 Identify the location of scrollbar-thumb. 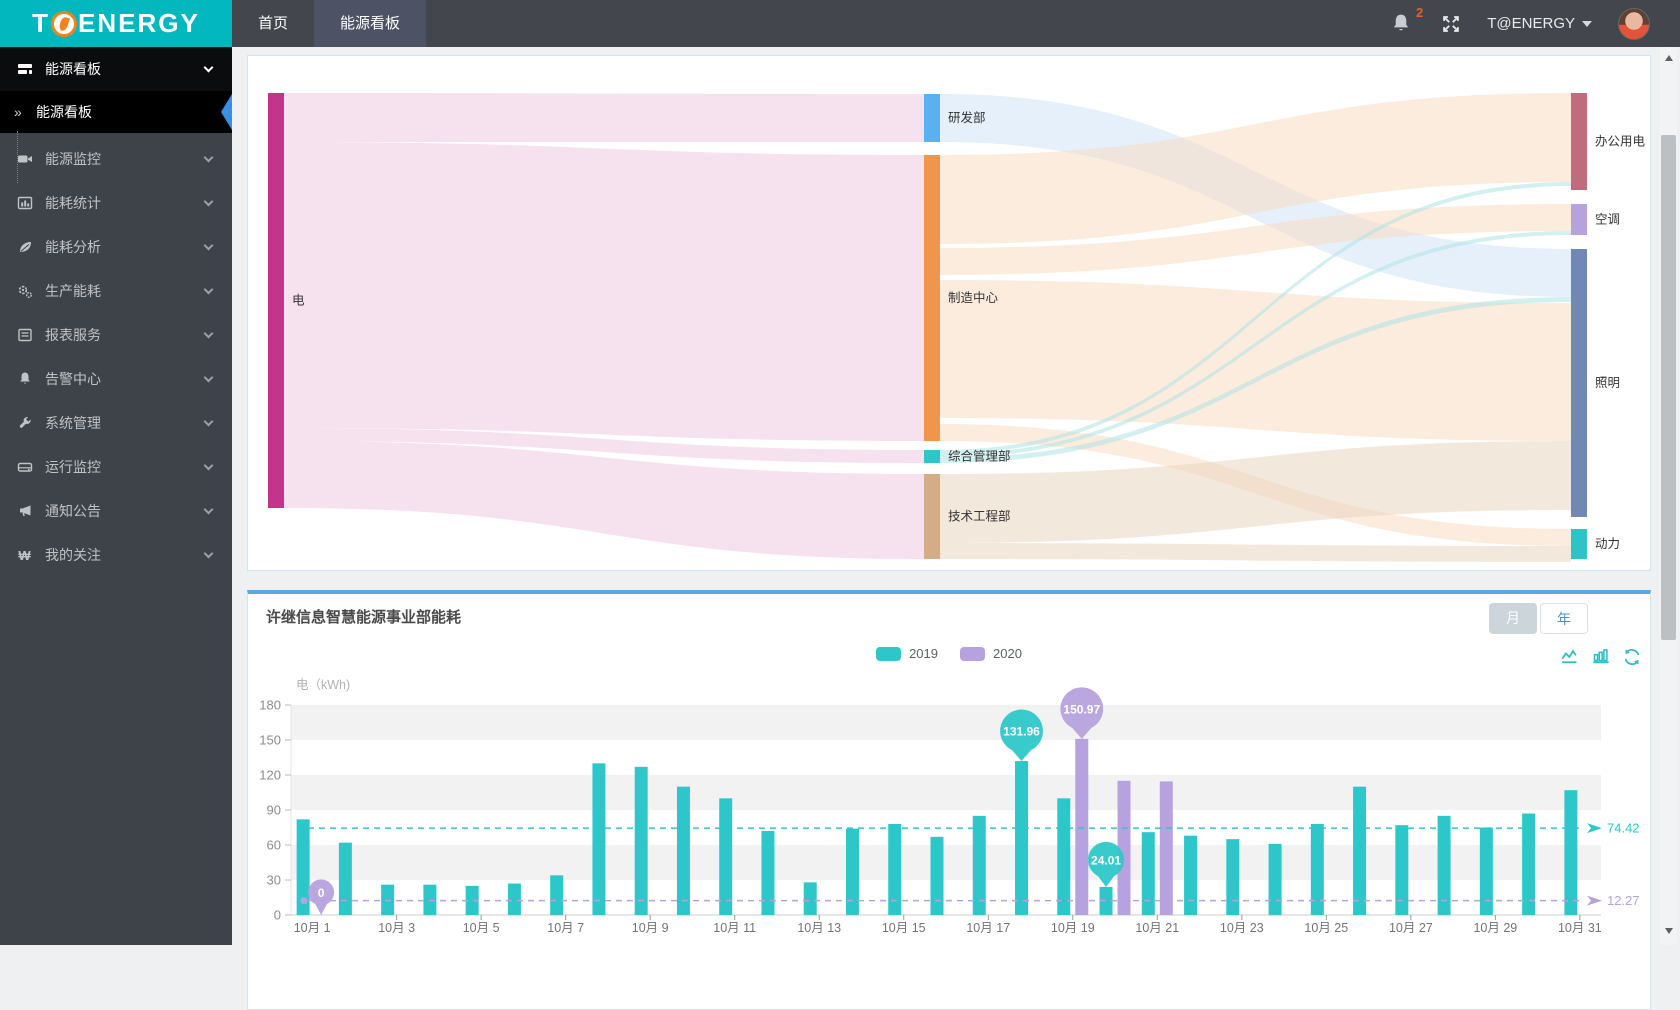
(1668, 387).